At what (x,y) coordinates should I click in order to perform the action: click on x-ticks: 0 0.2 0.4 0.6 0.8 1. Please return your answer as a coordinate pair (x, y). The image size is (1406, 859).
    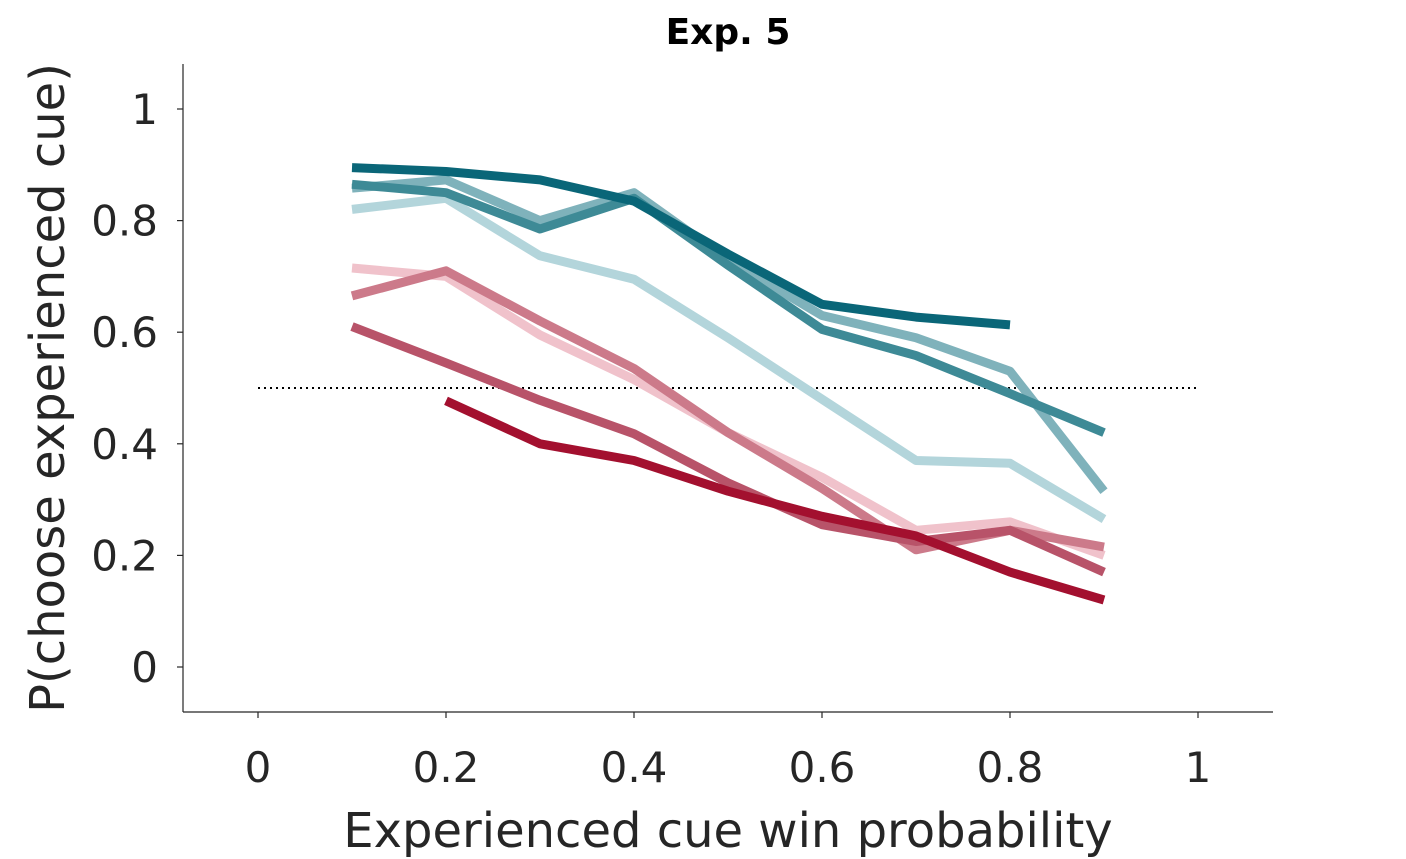
    Looking at the image, I should click on (728, 752).